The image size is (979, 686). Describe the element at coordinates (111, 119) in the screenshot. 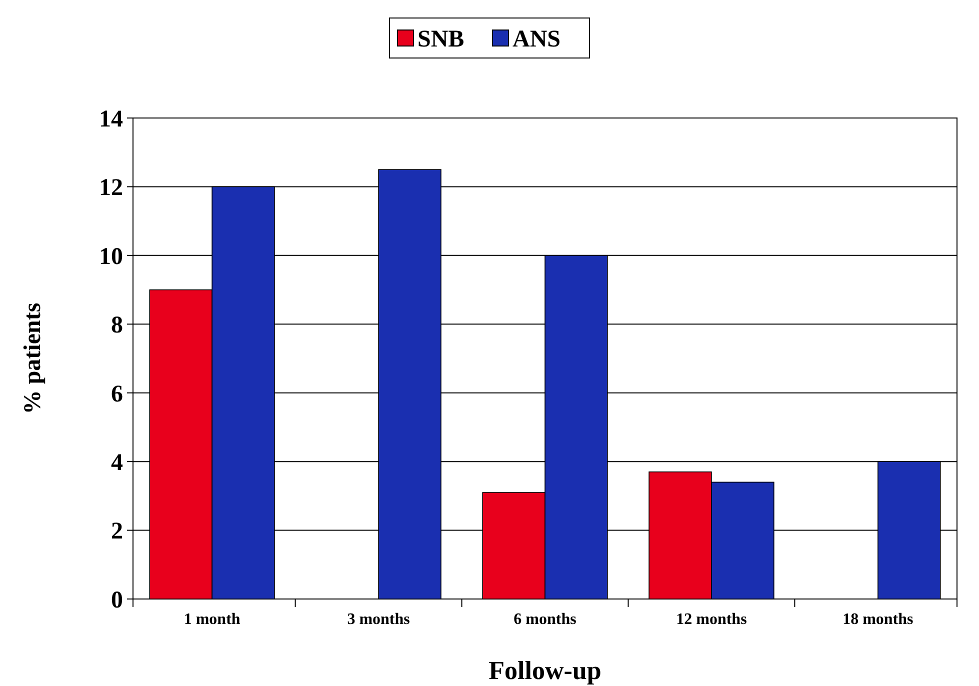

I see `y-tick-label: 14` at that location.